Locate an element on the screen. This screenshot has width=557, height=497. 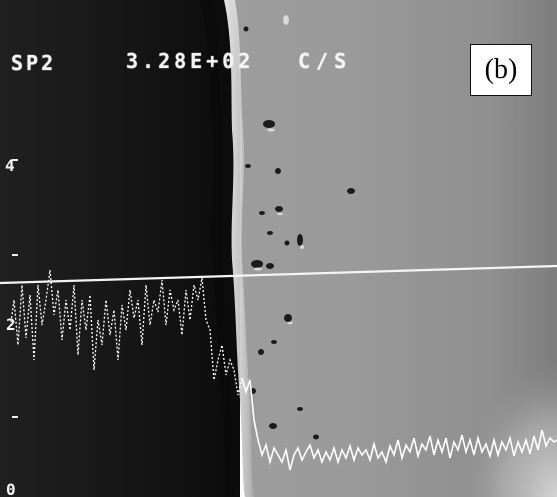
bright-edge is located at coordinates (239, 248).